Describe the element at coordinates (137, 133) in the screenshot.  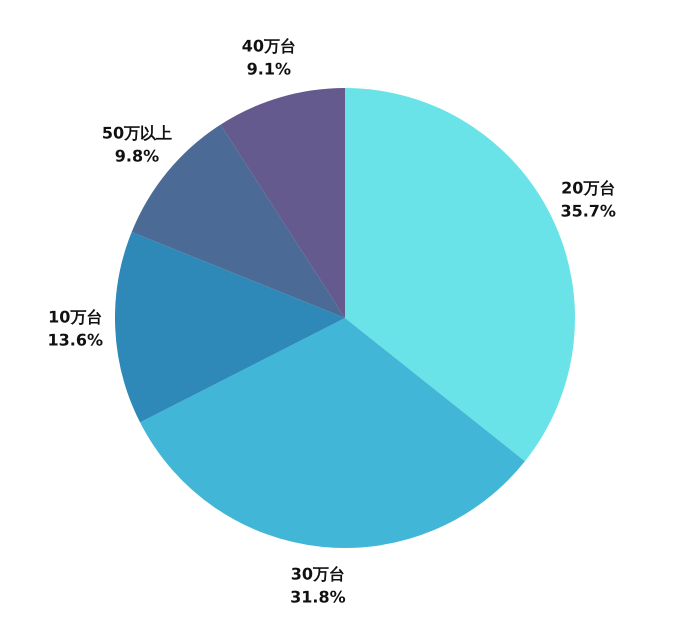
I see `slice-label: 50万以上` at that location.